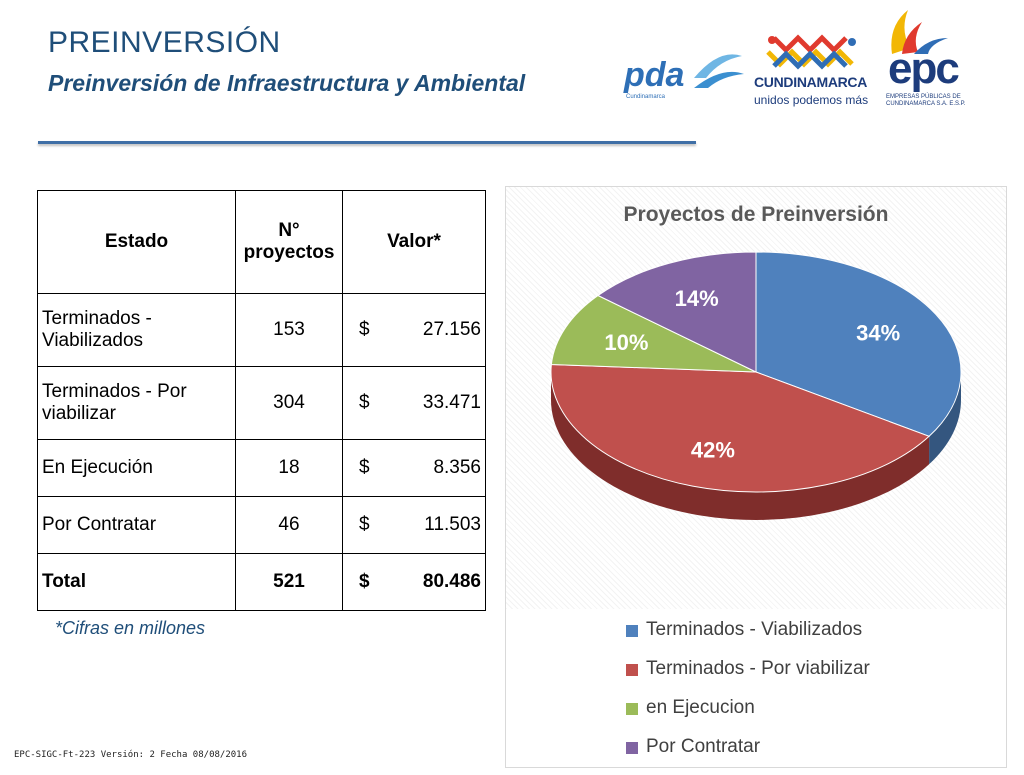 This screenshot has width=1024, height=775. I want to click on epc-flame-icon, so click(919, 32).